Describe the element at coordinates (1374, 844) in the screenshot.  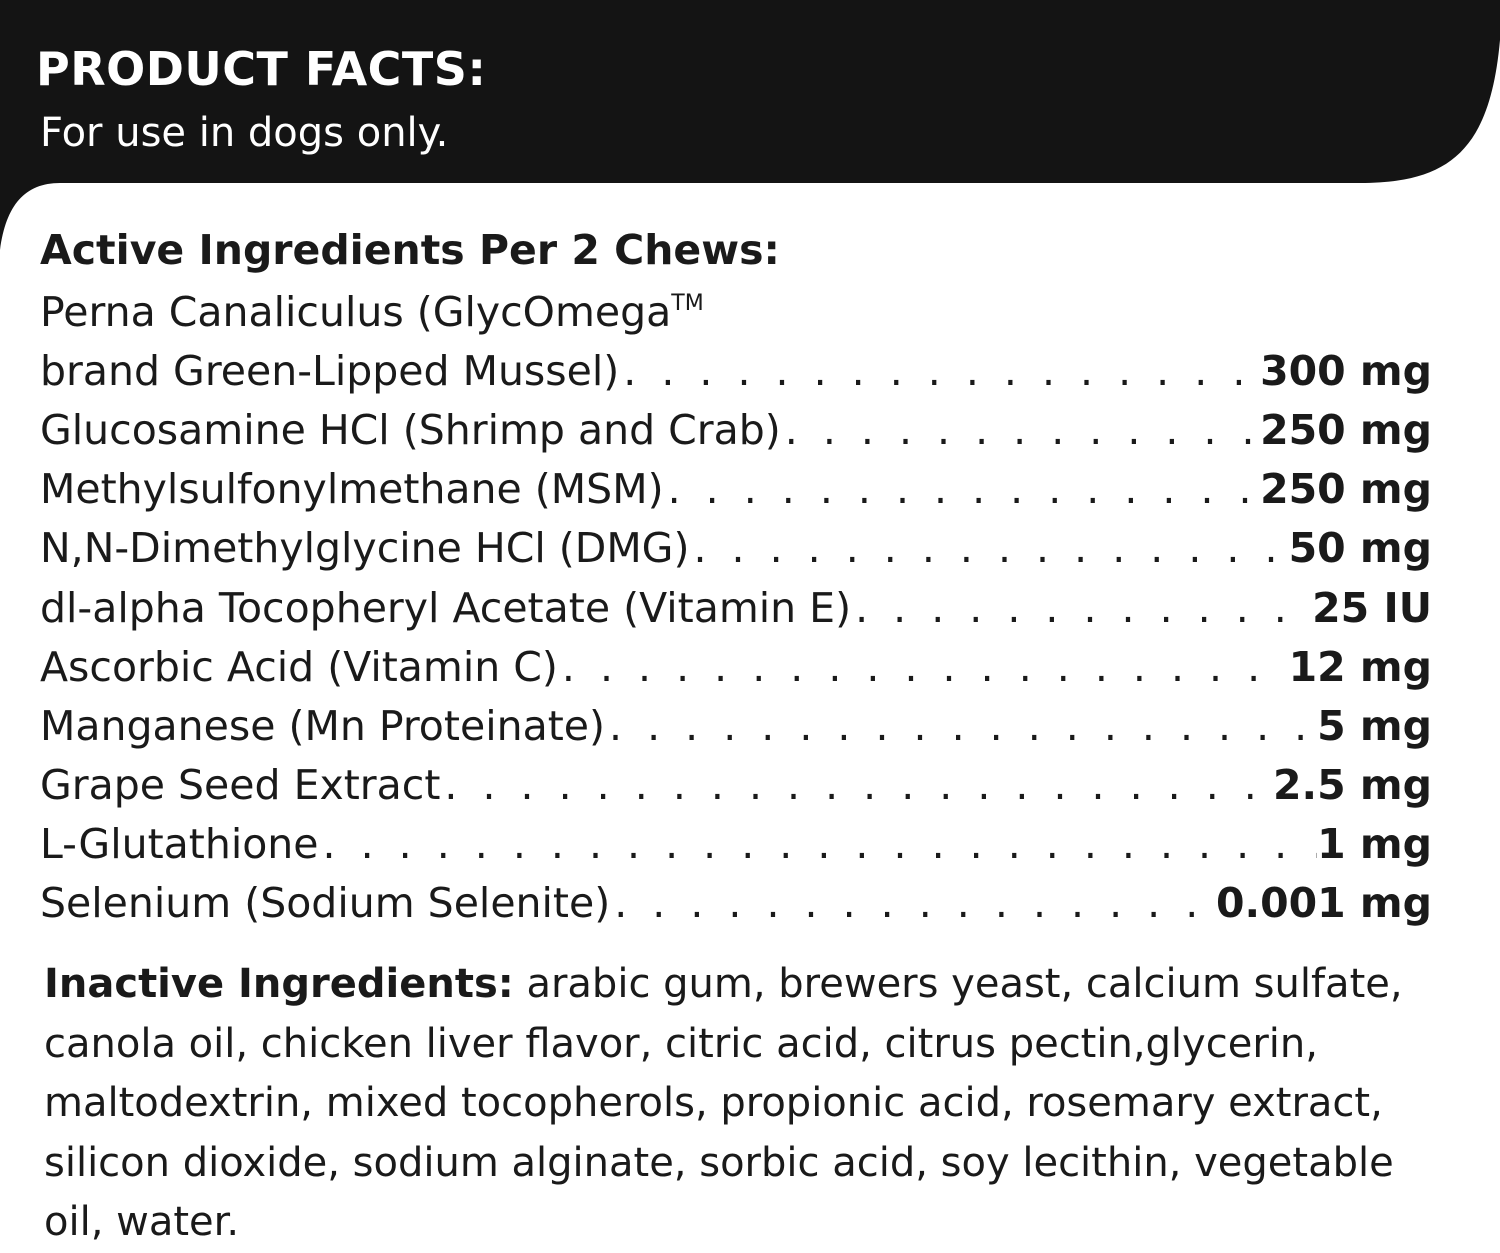
I see `ingredient-amount: 1 mg` at that location.